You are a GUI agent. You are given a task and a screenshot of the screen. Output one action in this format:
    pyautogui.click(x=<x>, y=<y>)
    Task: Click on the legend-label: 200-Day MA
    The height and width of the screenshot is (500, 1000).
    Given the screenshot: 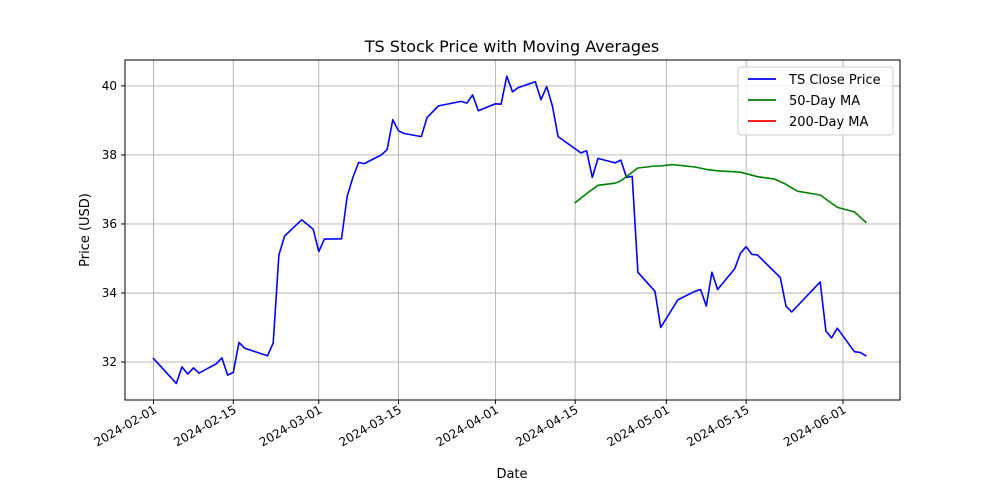 What is the action you would take?
    pyautogui.click(x=829, y=122)
    